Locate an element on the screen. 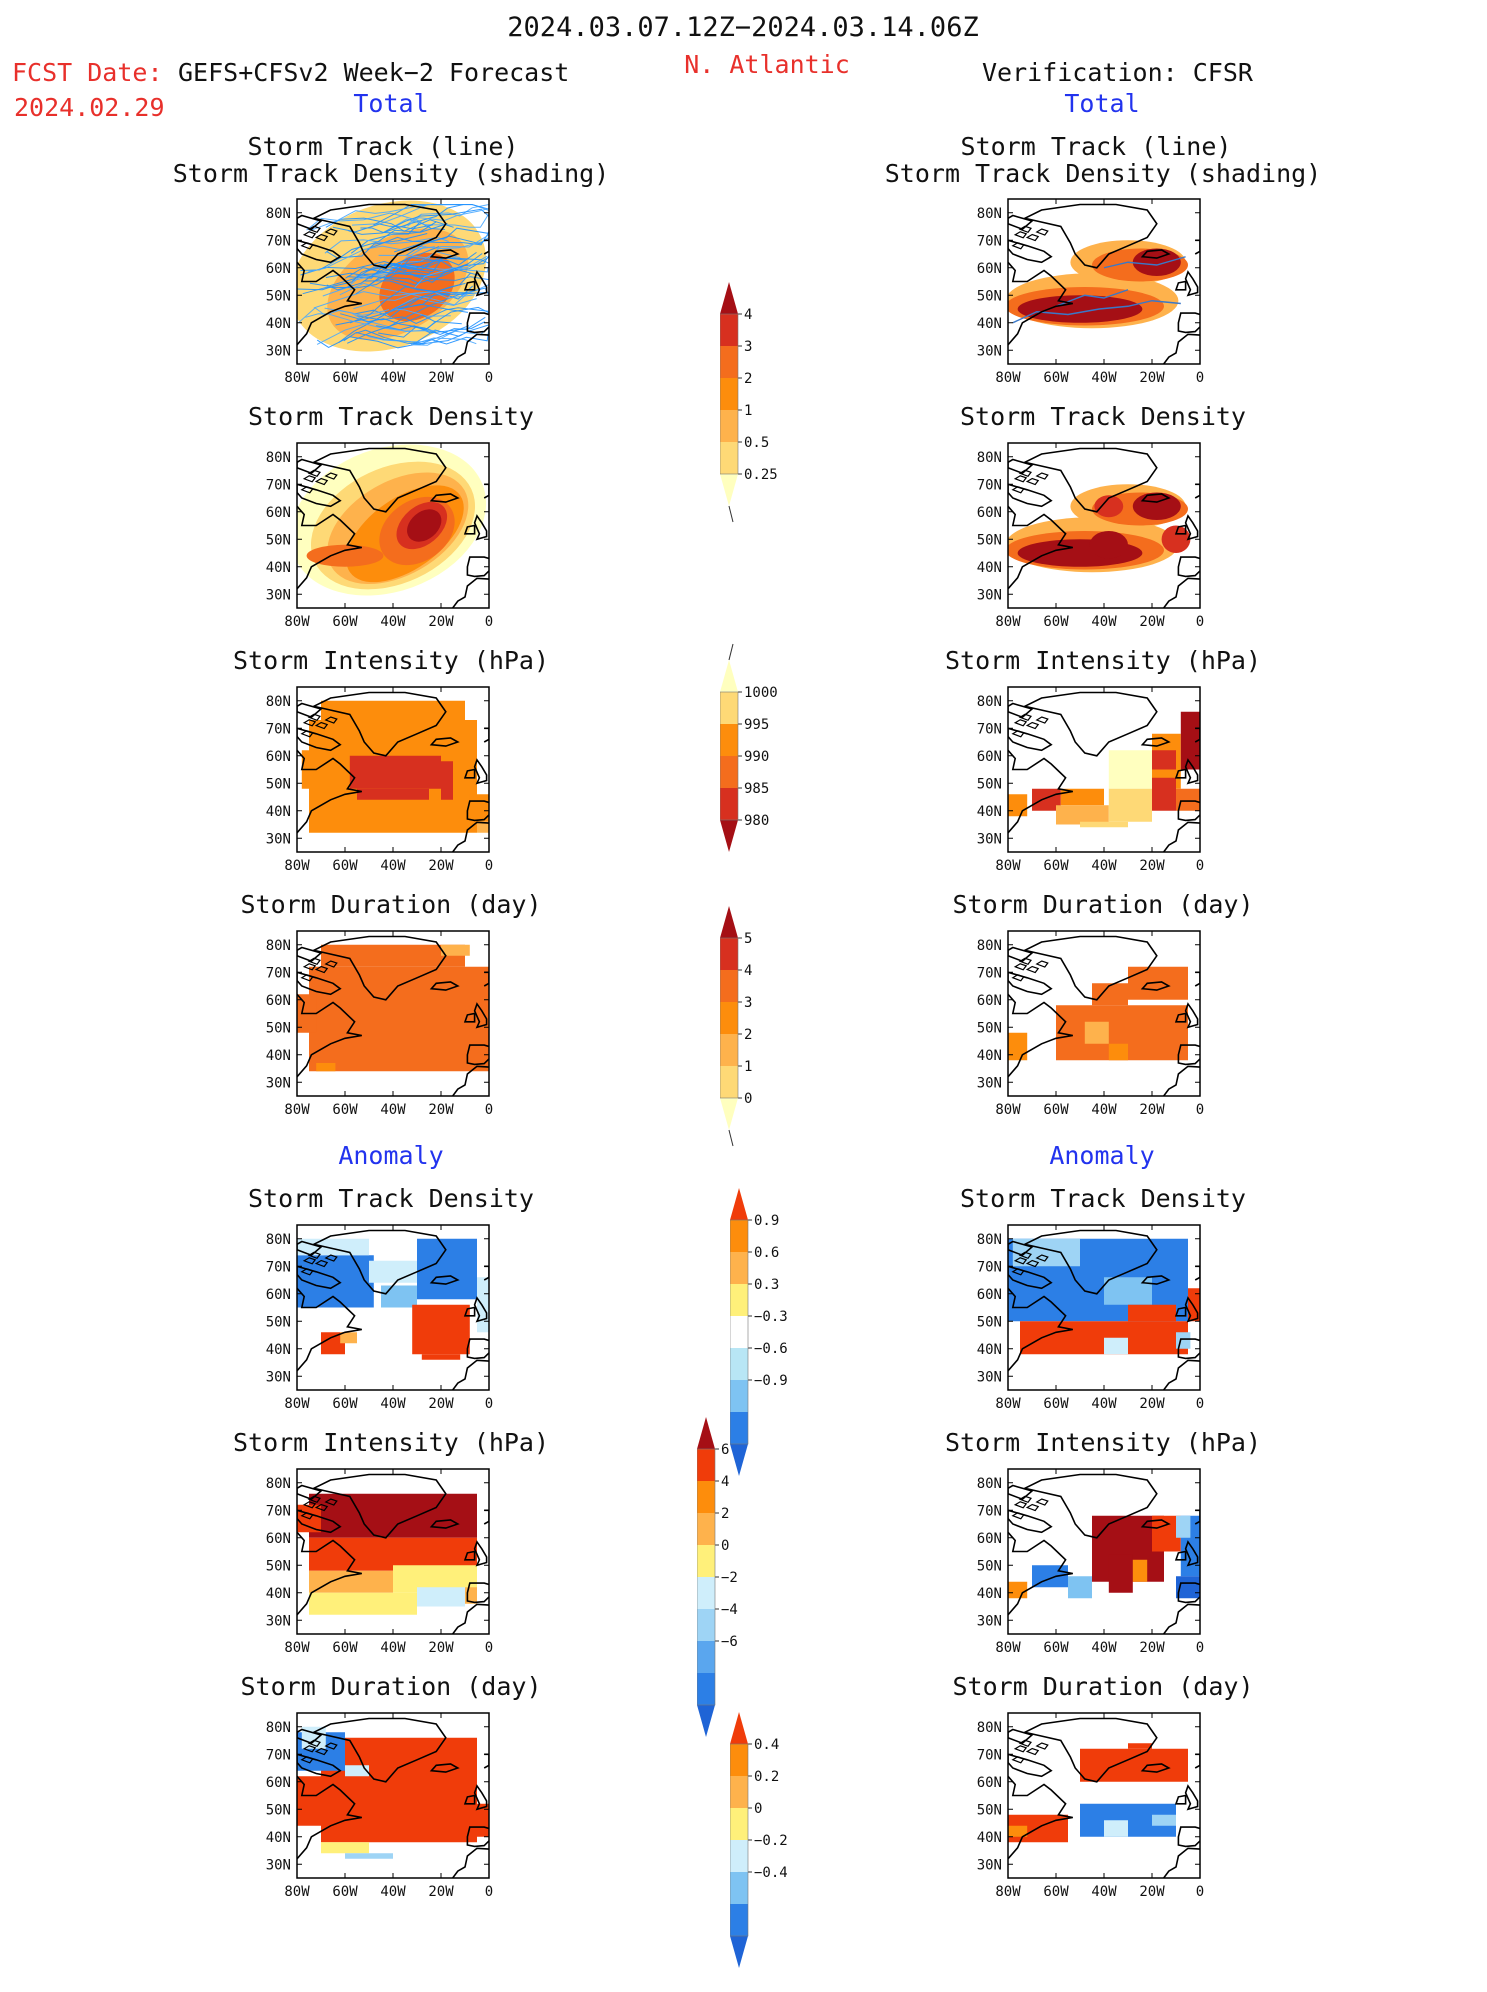  colorbar-label: 2 is located at coordinates (725, 1514).